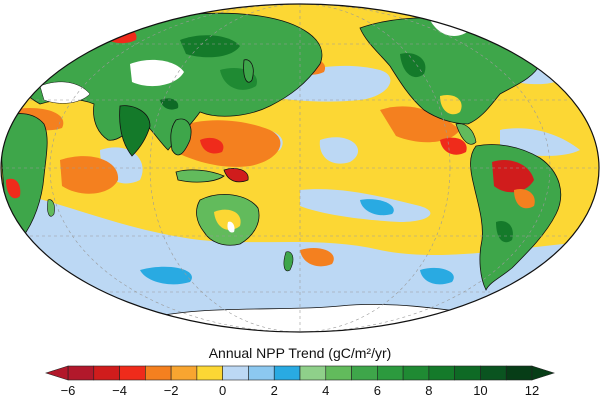 The image size is (600, 400). I want to click on central-asia-no-data, so click(157, 73).